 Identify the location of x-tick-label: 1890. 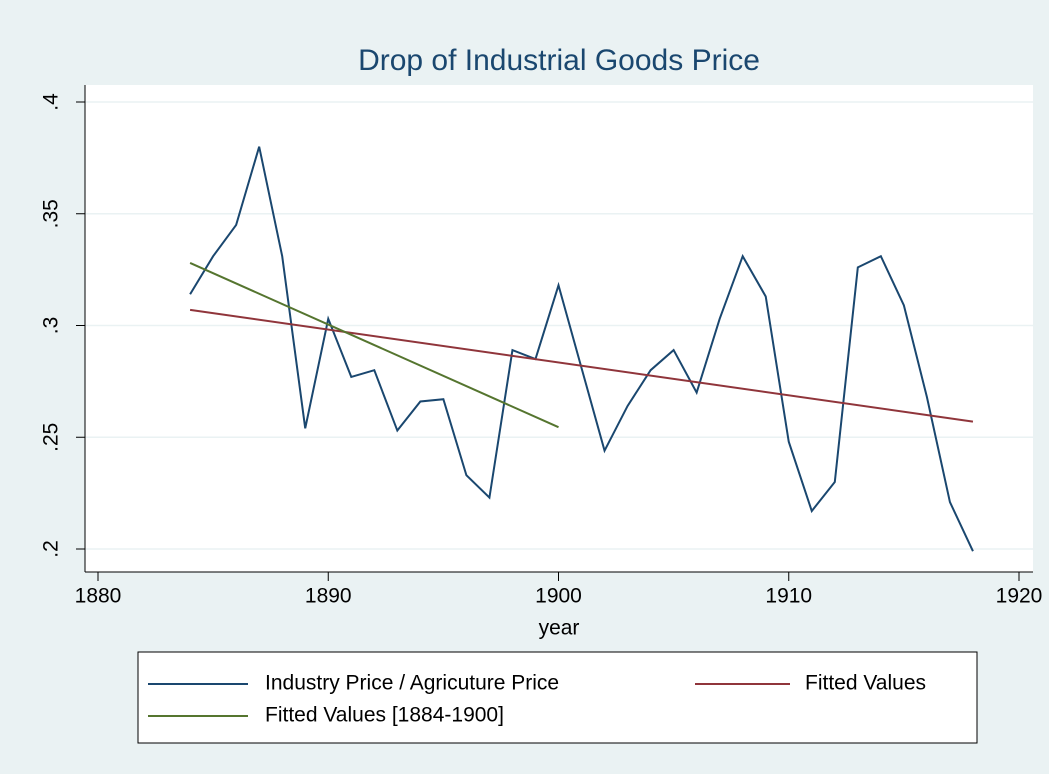
(328, 596).